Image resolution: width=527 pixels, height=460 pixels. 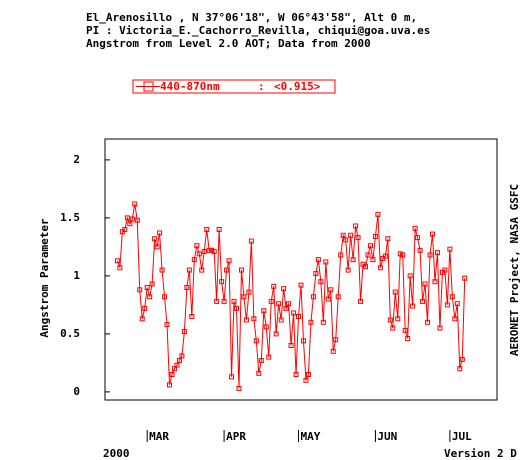 What do you see at coordinates (76, 275) in the screenshot?
I see `y-tick-label: 1` at bounding box center [76, 275].